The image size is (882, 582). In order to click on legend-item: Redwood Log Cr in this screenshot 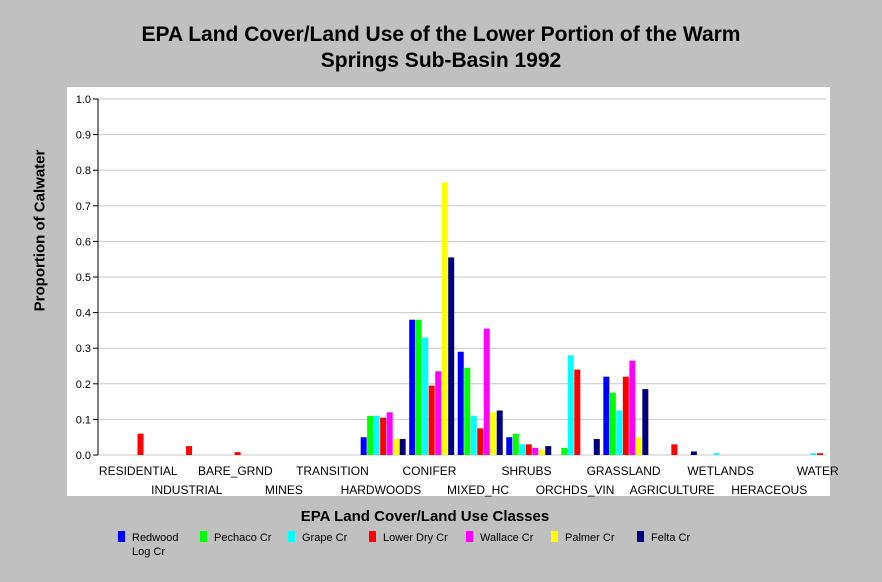, I will do `click(155, 545)`.